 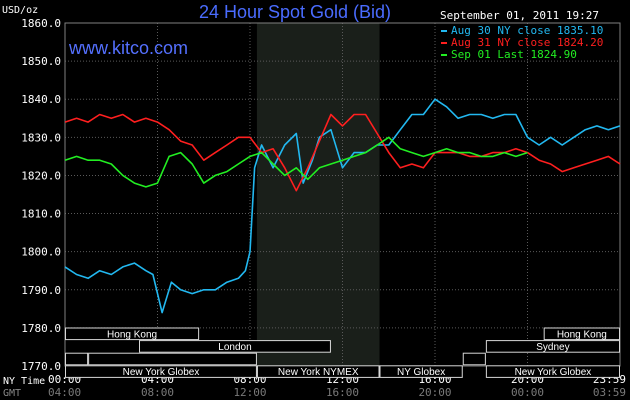 I want to click on market-session-label: Sydney, so click(x=552, y=347).